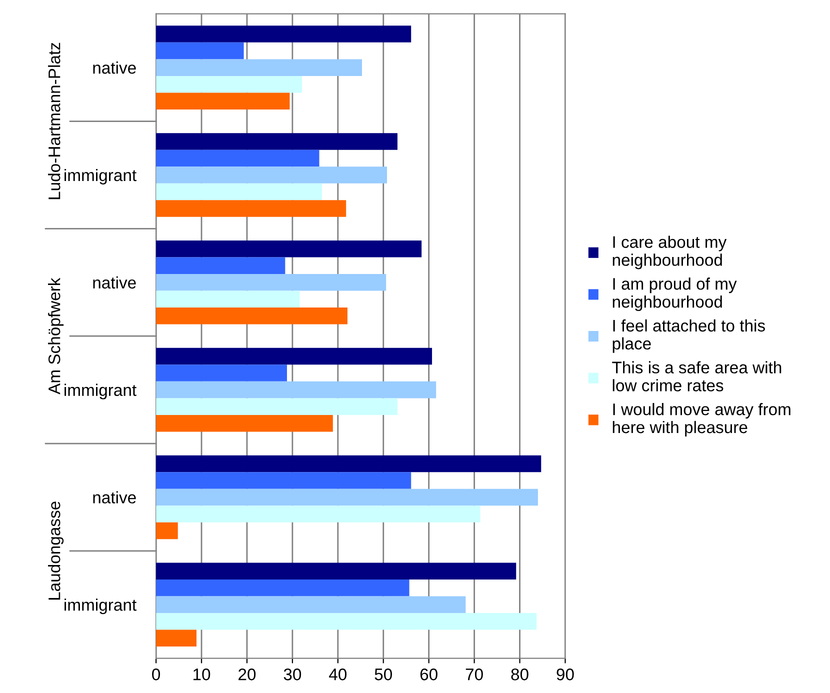  What do you see at coordinates (56, 336) in the screenshot?
I see `text: Am Schöpfwerk` at bounding box center [56, 336].